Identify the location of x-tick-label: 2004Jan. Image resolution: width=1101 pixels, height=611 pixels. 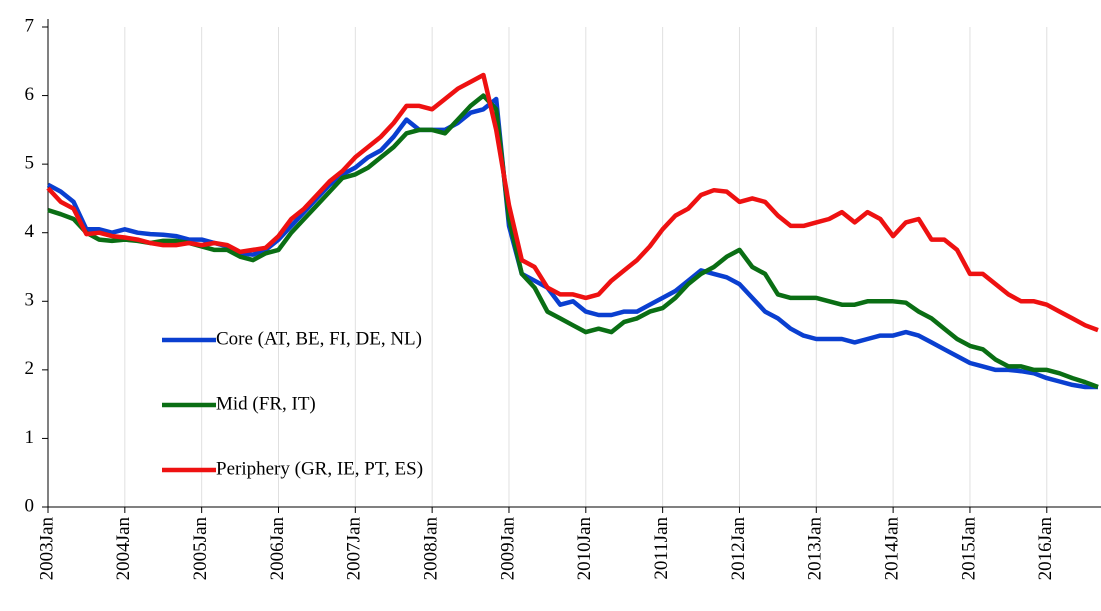
(123, 549).